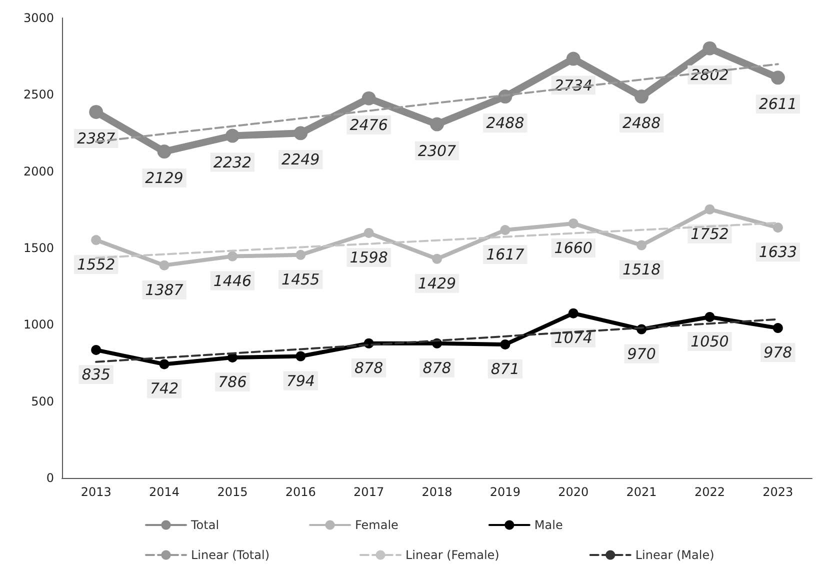 This screenshot has height=578, width=832. Describe the element at coordinates (505, 255) in the screenshot. I see `data-label: 1617` at that location.